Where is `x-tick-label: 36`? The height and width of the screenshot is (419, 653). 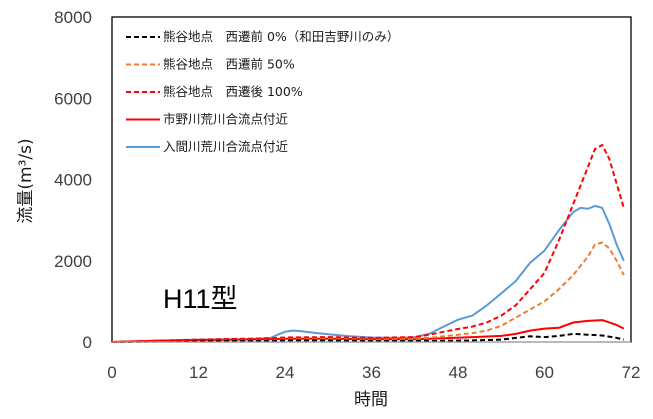
x-tick-label: 36 is located at coordinates (371, 372).